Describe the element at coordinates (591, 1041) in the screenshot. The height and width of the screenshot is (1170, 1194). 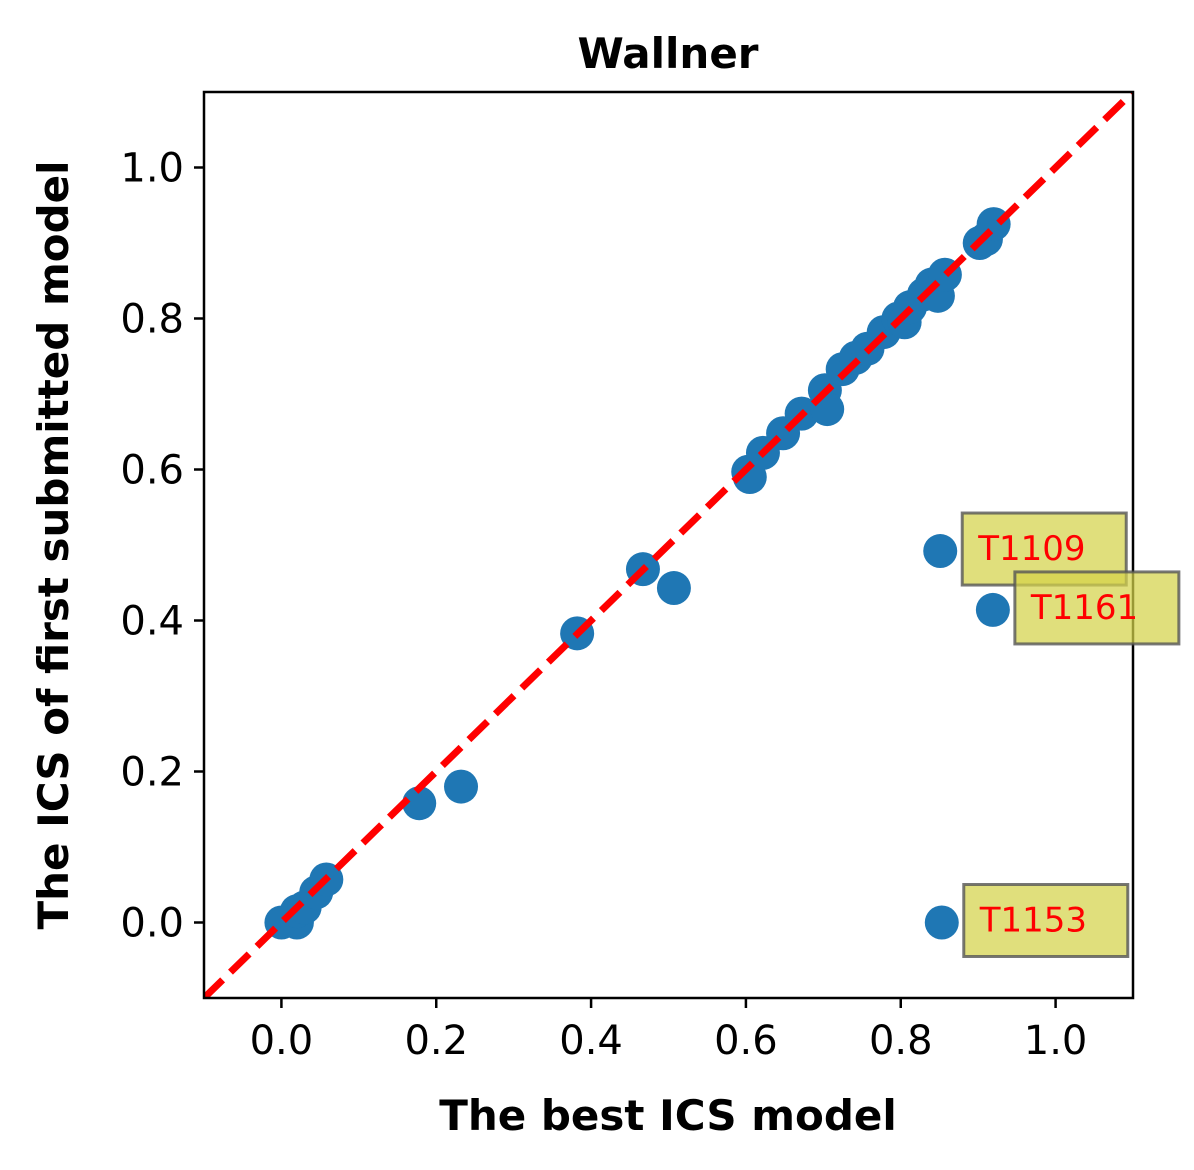
I see `x-tick-label: 0.4` at that location.